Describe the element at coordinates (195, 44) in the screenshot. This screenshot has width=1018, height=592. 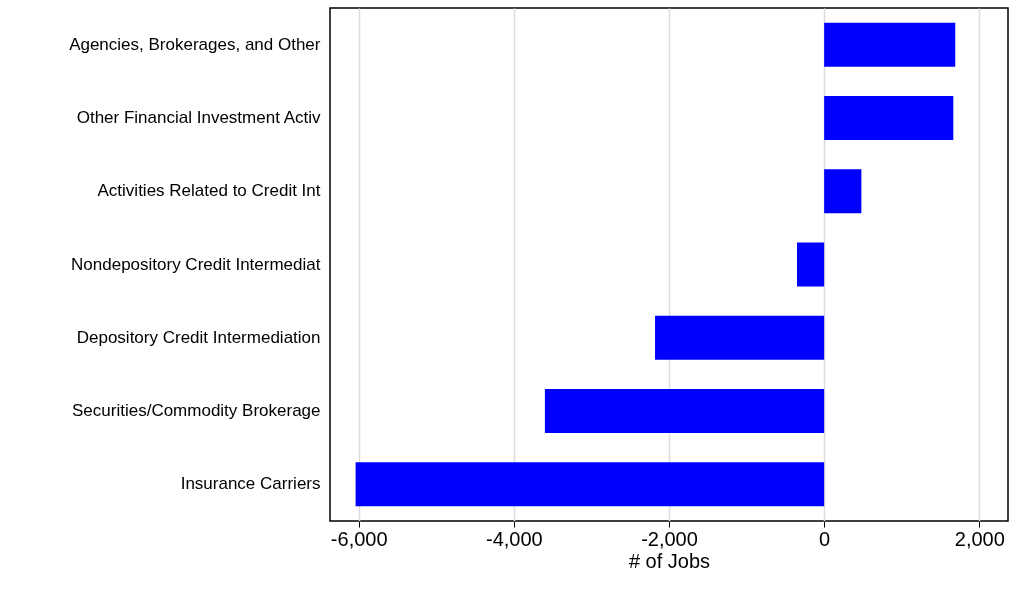
I see `y-tick-label: Agencies, Brokerages, and Other` at that location.